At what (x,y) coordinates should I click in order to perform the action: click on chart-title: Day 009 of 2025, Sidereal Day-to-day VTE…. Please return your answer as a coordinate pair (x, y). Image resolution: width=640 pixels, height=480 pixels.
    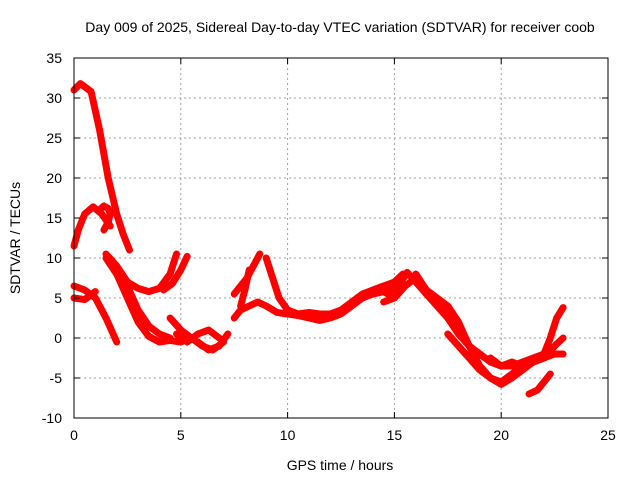
    Looking at the image, I should click on (340, 27).